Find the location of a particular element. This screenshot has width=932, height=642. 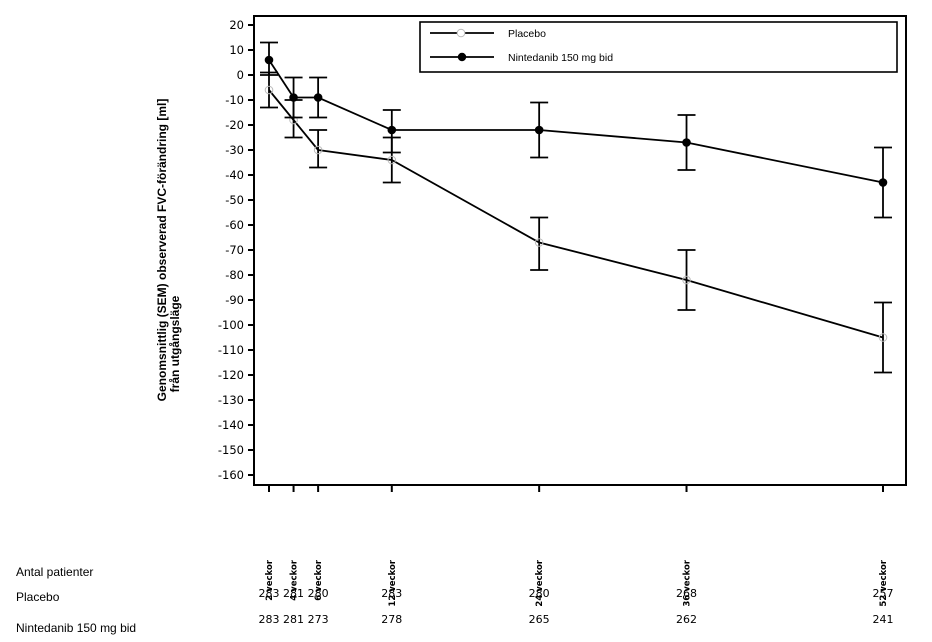

patient-count: 268 is located at coordinates (686, 593).